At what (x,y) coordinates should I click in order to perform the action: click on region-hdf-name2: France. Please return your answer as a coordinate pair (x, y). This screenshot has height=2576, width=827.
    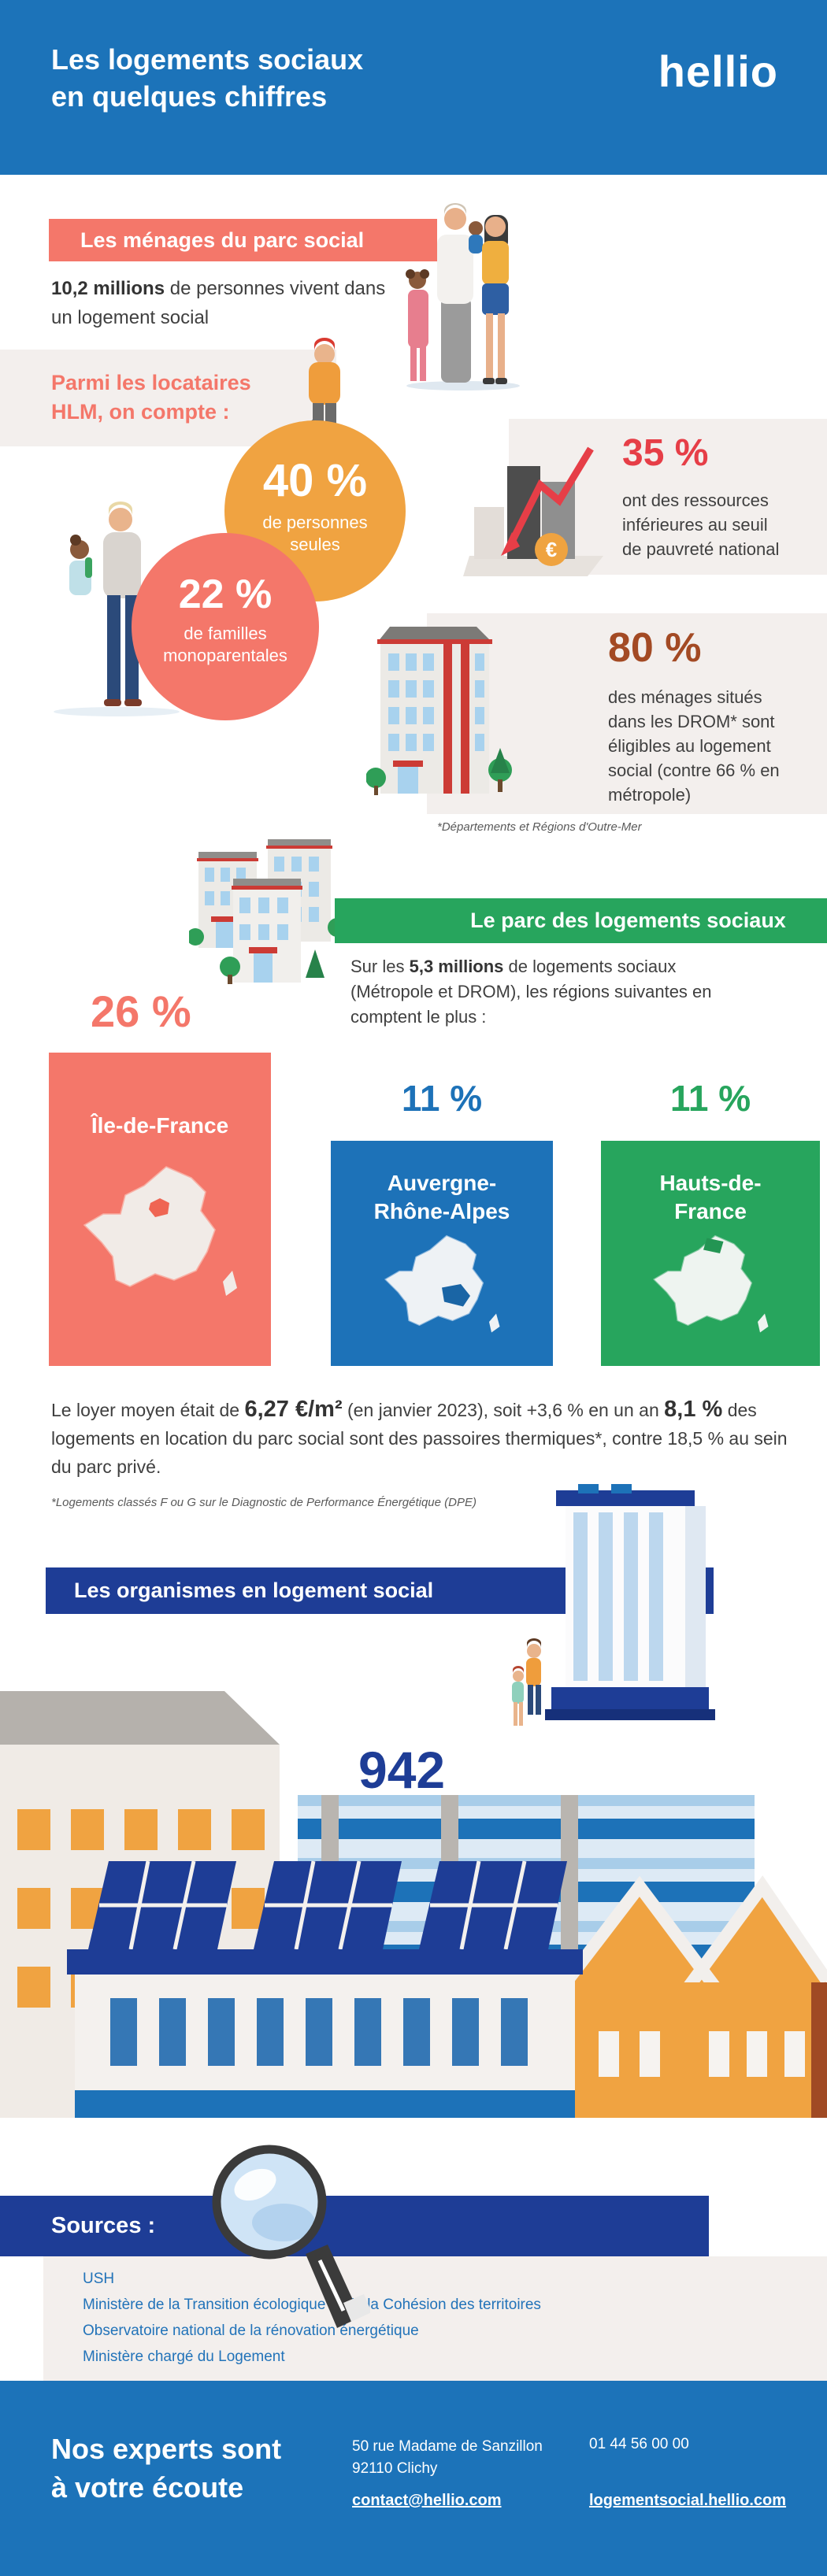
    Looking at the image, I should click on (710, 1211).